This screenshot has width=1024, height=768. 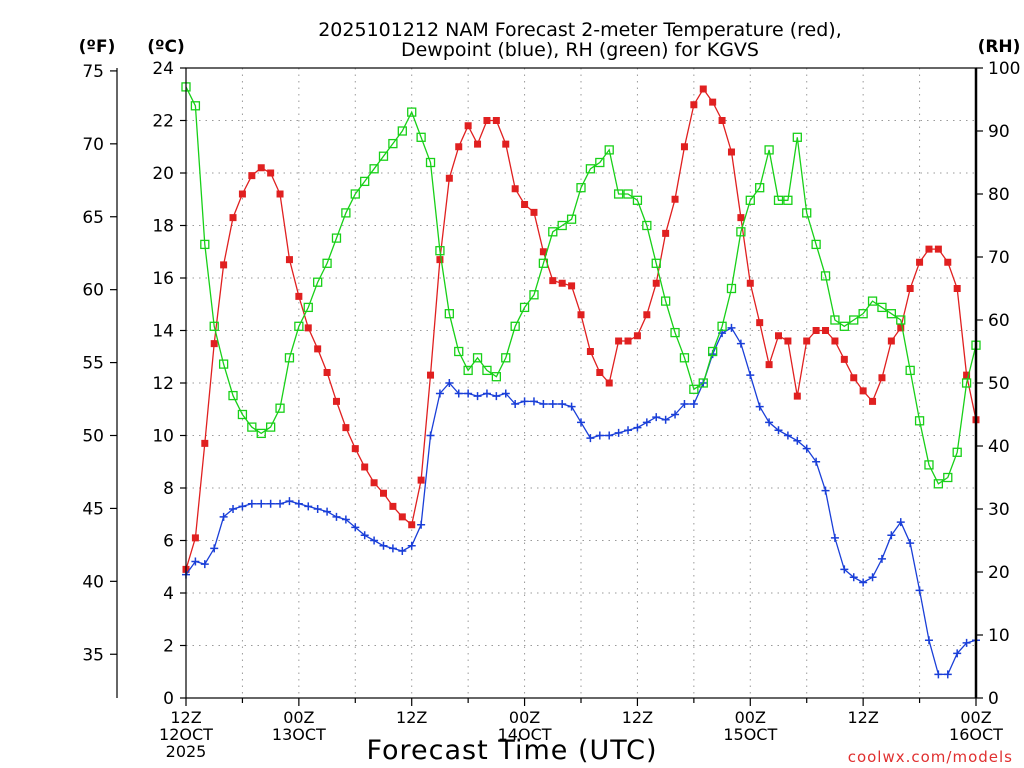 I want to click on x-tick-label: 15OCT, so click(x=750, y=734).